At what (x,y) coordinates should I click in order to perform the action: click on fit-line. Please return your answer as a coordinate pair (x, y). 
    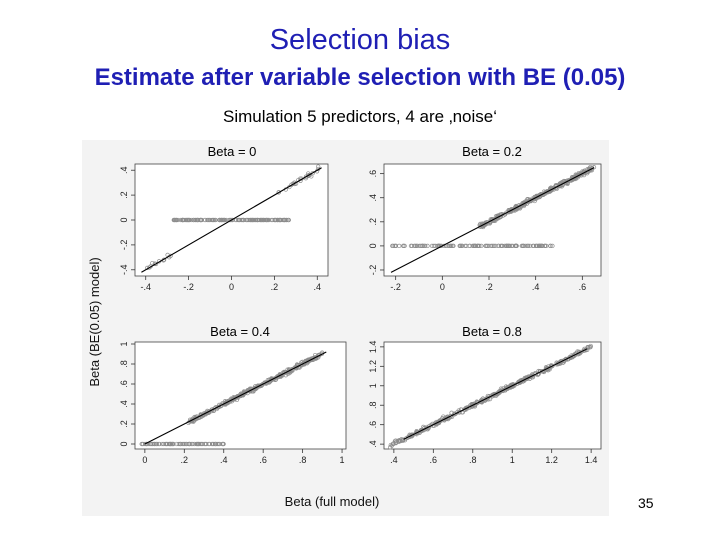
    Looking at the image, I should click on (495, 394).